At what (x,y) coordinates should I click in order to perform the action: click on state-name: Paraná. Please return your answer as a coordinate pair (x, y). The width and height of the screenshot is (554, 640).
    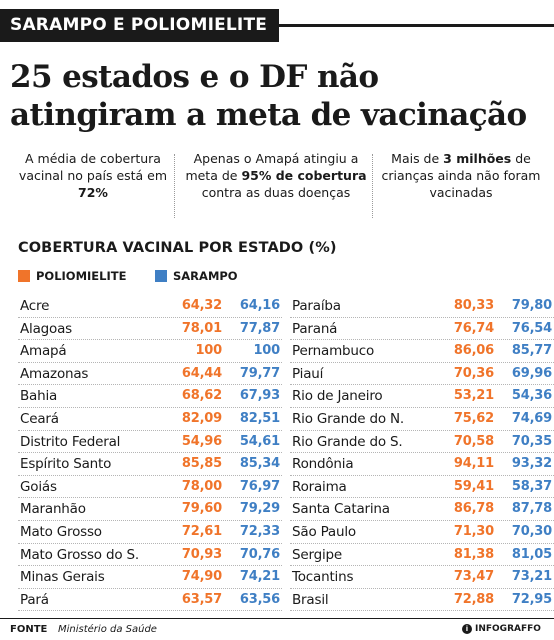
    Looking at the image, I should click on (315, 328).